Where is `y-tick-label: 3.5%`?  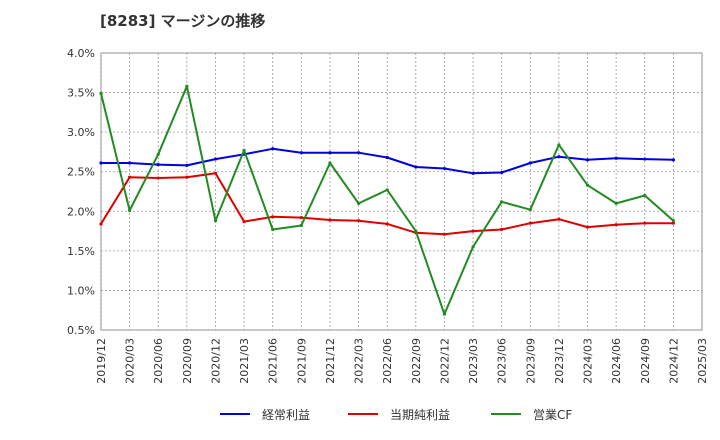 y-tick-label: 3.5% is located at coordinates (81, 93).